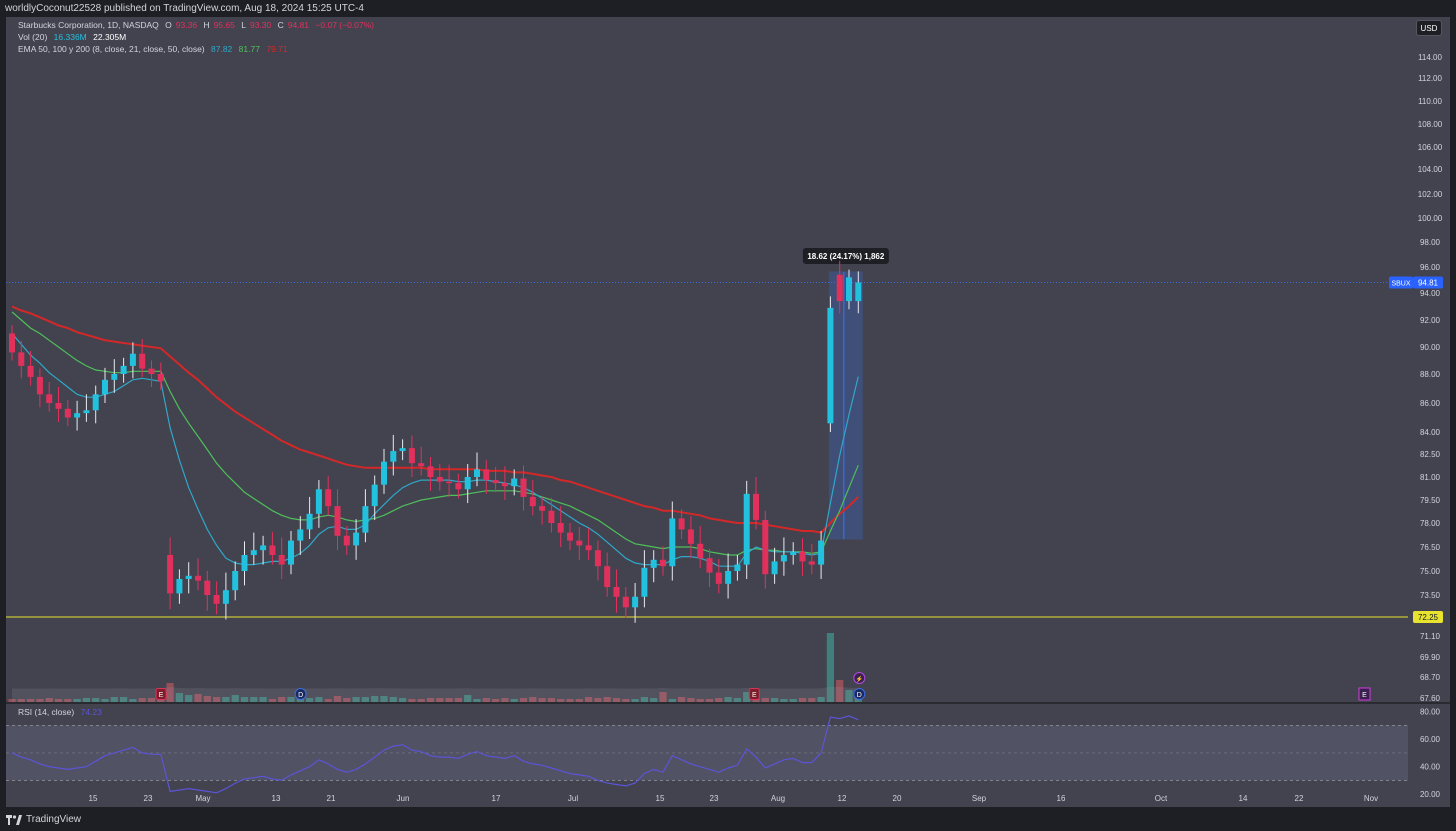 This screenshot has height=831, width=1456. I want to click on time-tick-label: Jun, so click(403, 798).